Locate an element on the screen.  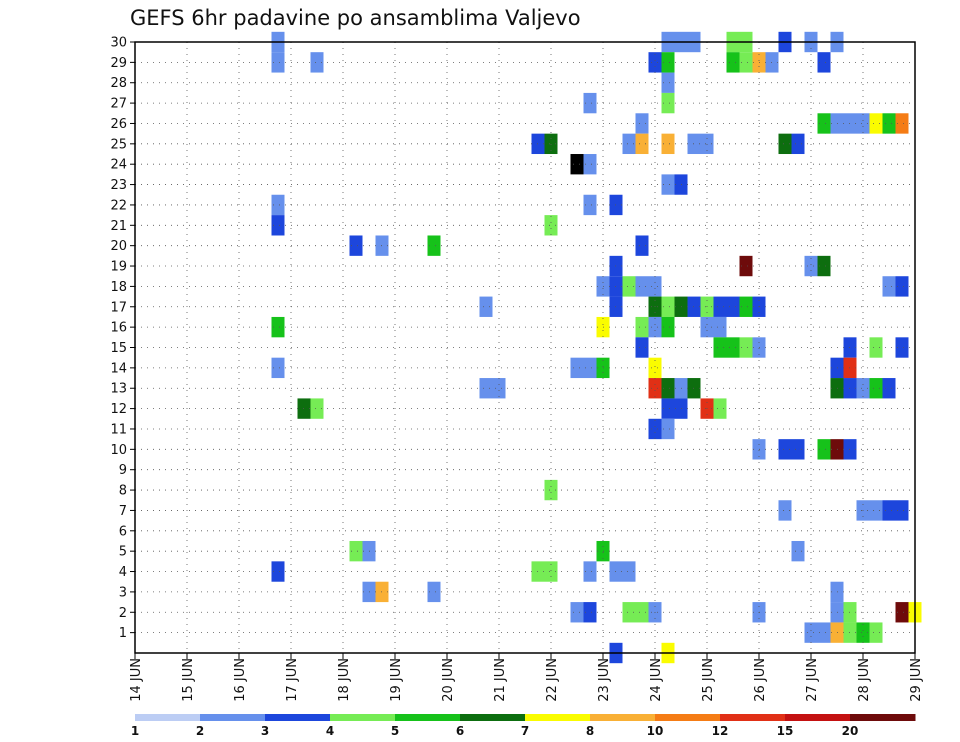
y-tick-label: 28 is located at coordinates (118, 83).